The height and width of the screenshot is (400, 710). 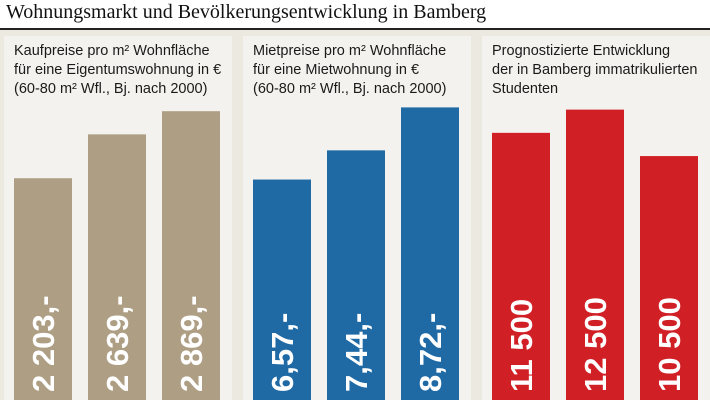 I want to click on bar-value-label: 2 203,-, so click(x=43, y=343).